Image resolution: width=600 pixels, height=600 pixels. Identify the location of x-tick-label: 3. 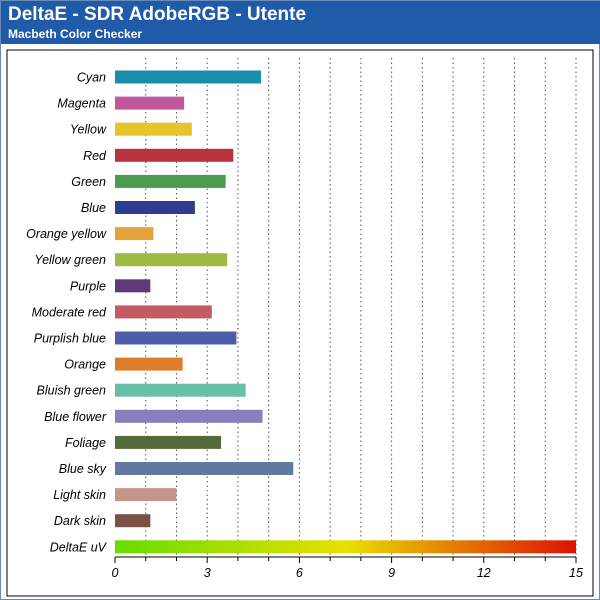
(207, 573).